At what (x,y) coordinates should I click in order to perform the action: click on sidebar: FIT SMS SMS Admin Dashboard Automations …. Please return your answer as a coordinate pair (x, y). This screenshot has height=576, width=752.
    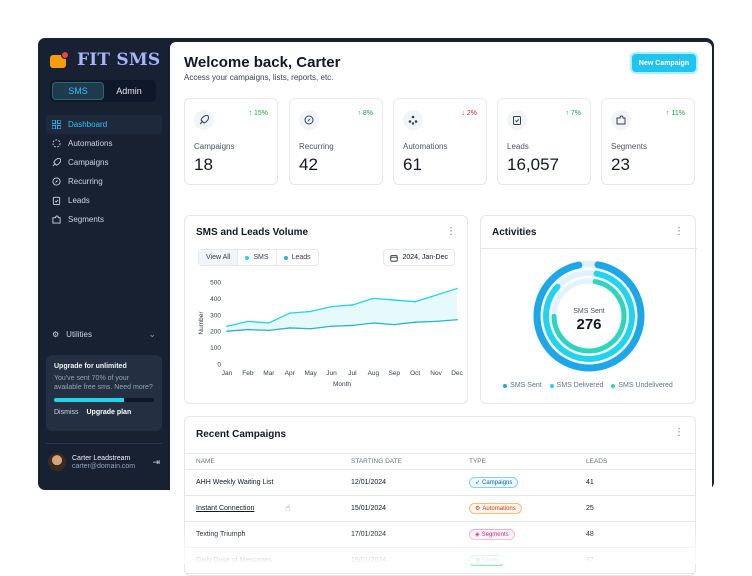
    Looking at the image, I should click on (104, 264).